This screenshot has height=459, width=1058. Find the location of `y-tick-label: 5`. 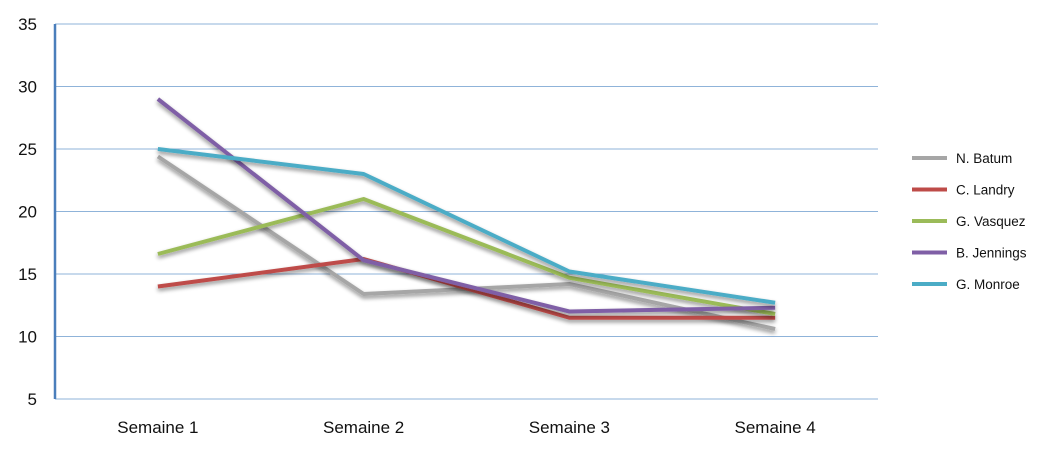

y-tick-label: 5 is located at coordinates (32, 399).